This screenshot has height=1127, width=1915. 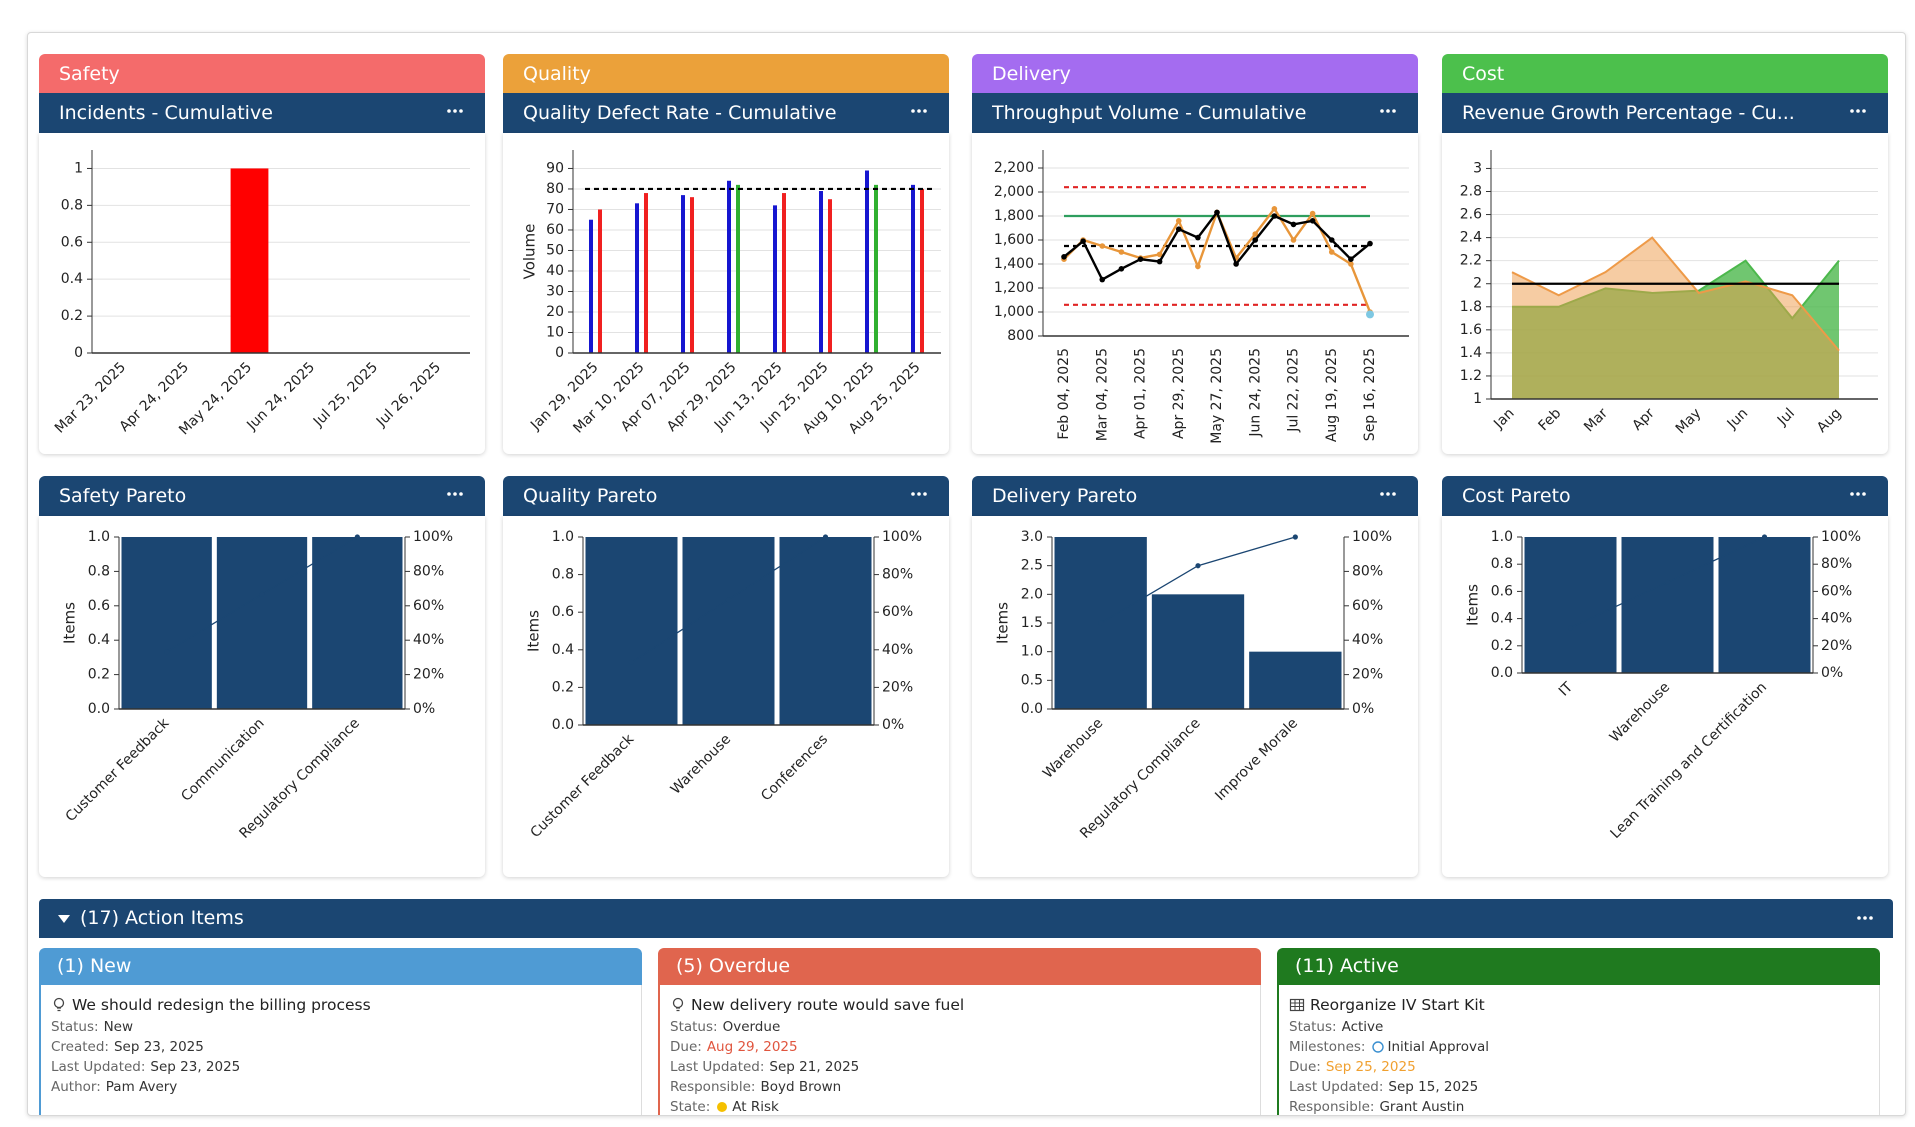 I want to click on table-lines, so click(x=1297, y=1005).